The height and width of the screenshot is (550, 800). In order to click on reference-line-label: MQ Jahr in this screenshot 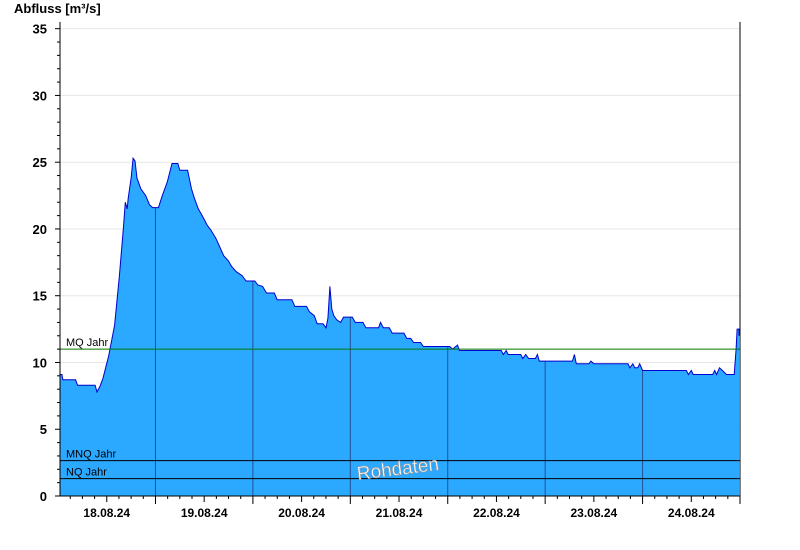, I will do `click(87, 343)`.